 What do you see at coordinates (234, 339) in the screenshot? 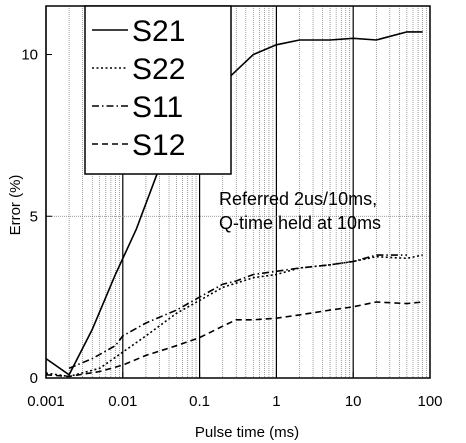
I see `series-line-s12` at bounding box center [234, 339].